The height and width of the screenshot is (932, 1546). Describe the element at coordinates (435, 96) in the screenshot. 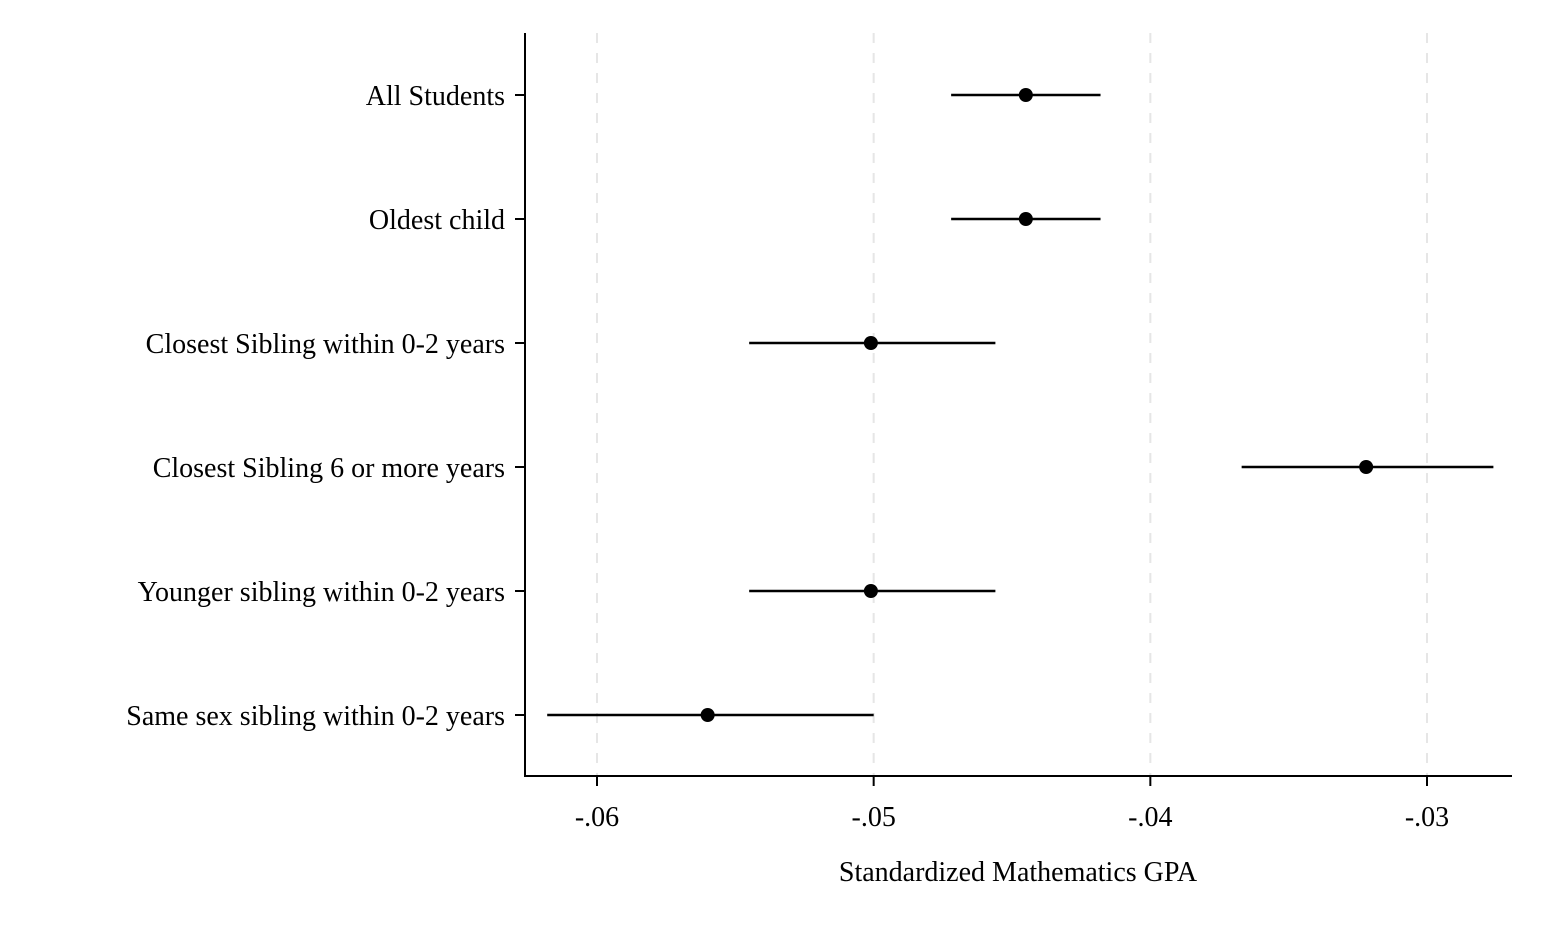

I see `category-label: All Students` at that location.